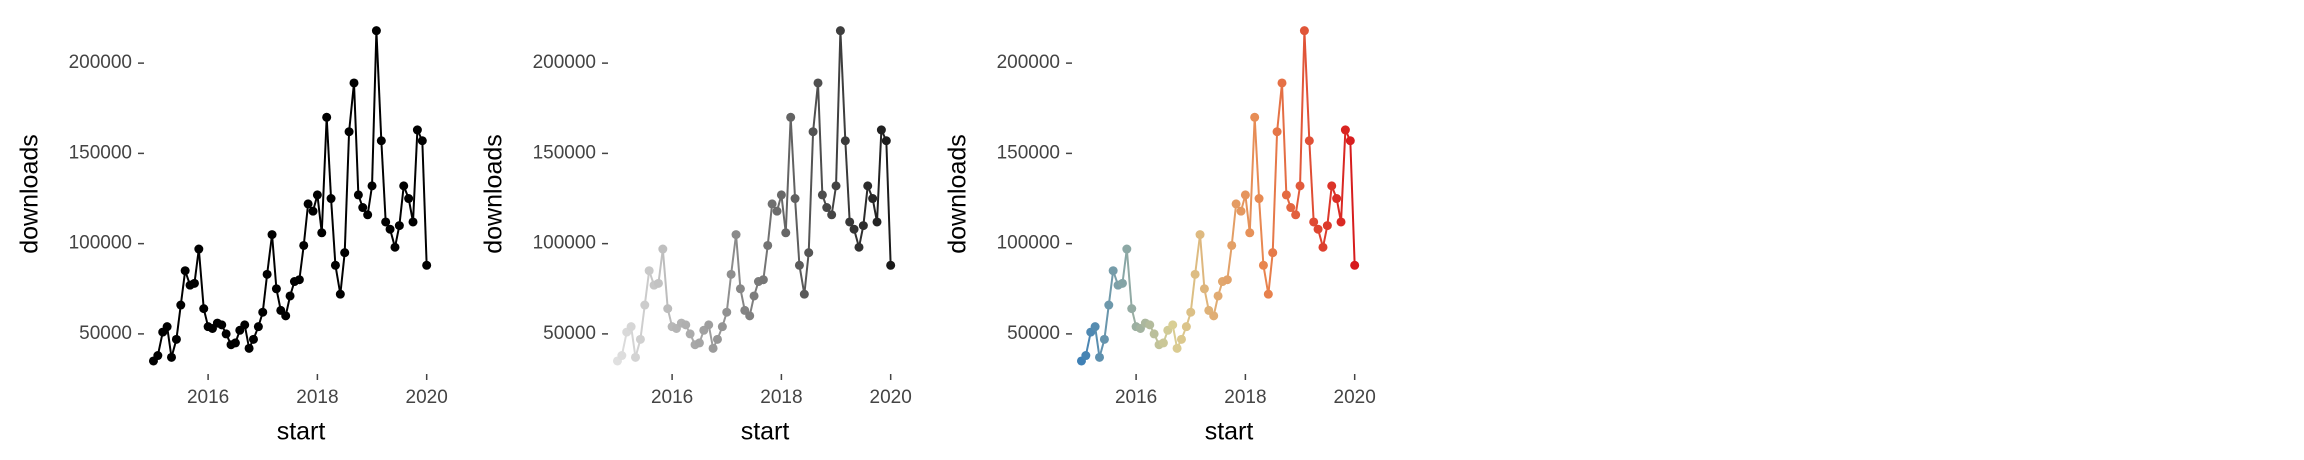 This screenshot has width=2304, height=460. I want to click on y-tick-label: 100000, so click(100, 243).